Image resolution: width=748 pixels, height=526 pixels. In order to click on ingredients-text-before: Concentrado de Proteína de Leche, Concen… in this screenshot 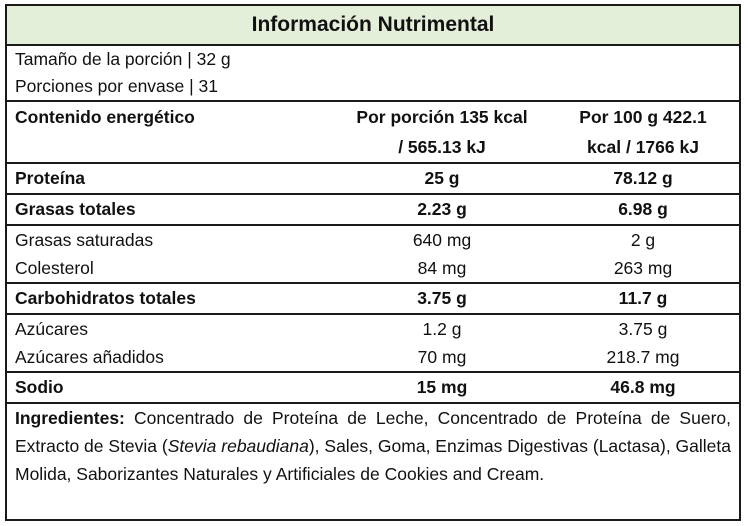, I will do `click(373, 432)`.